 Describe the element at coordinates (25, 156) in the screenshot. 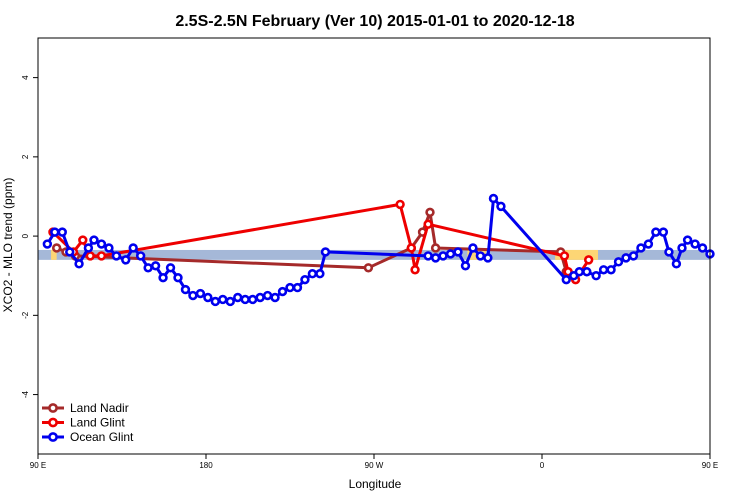

I see `y-tick-label: 2` at that location.